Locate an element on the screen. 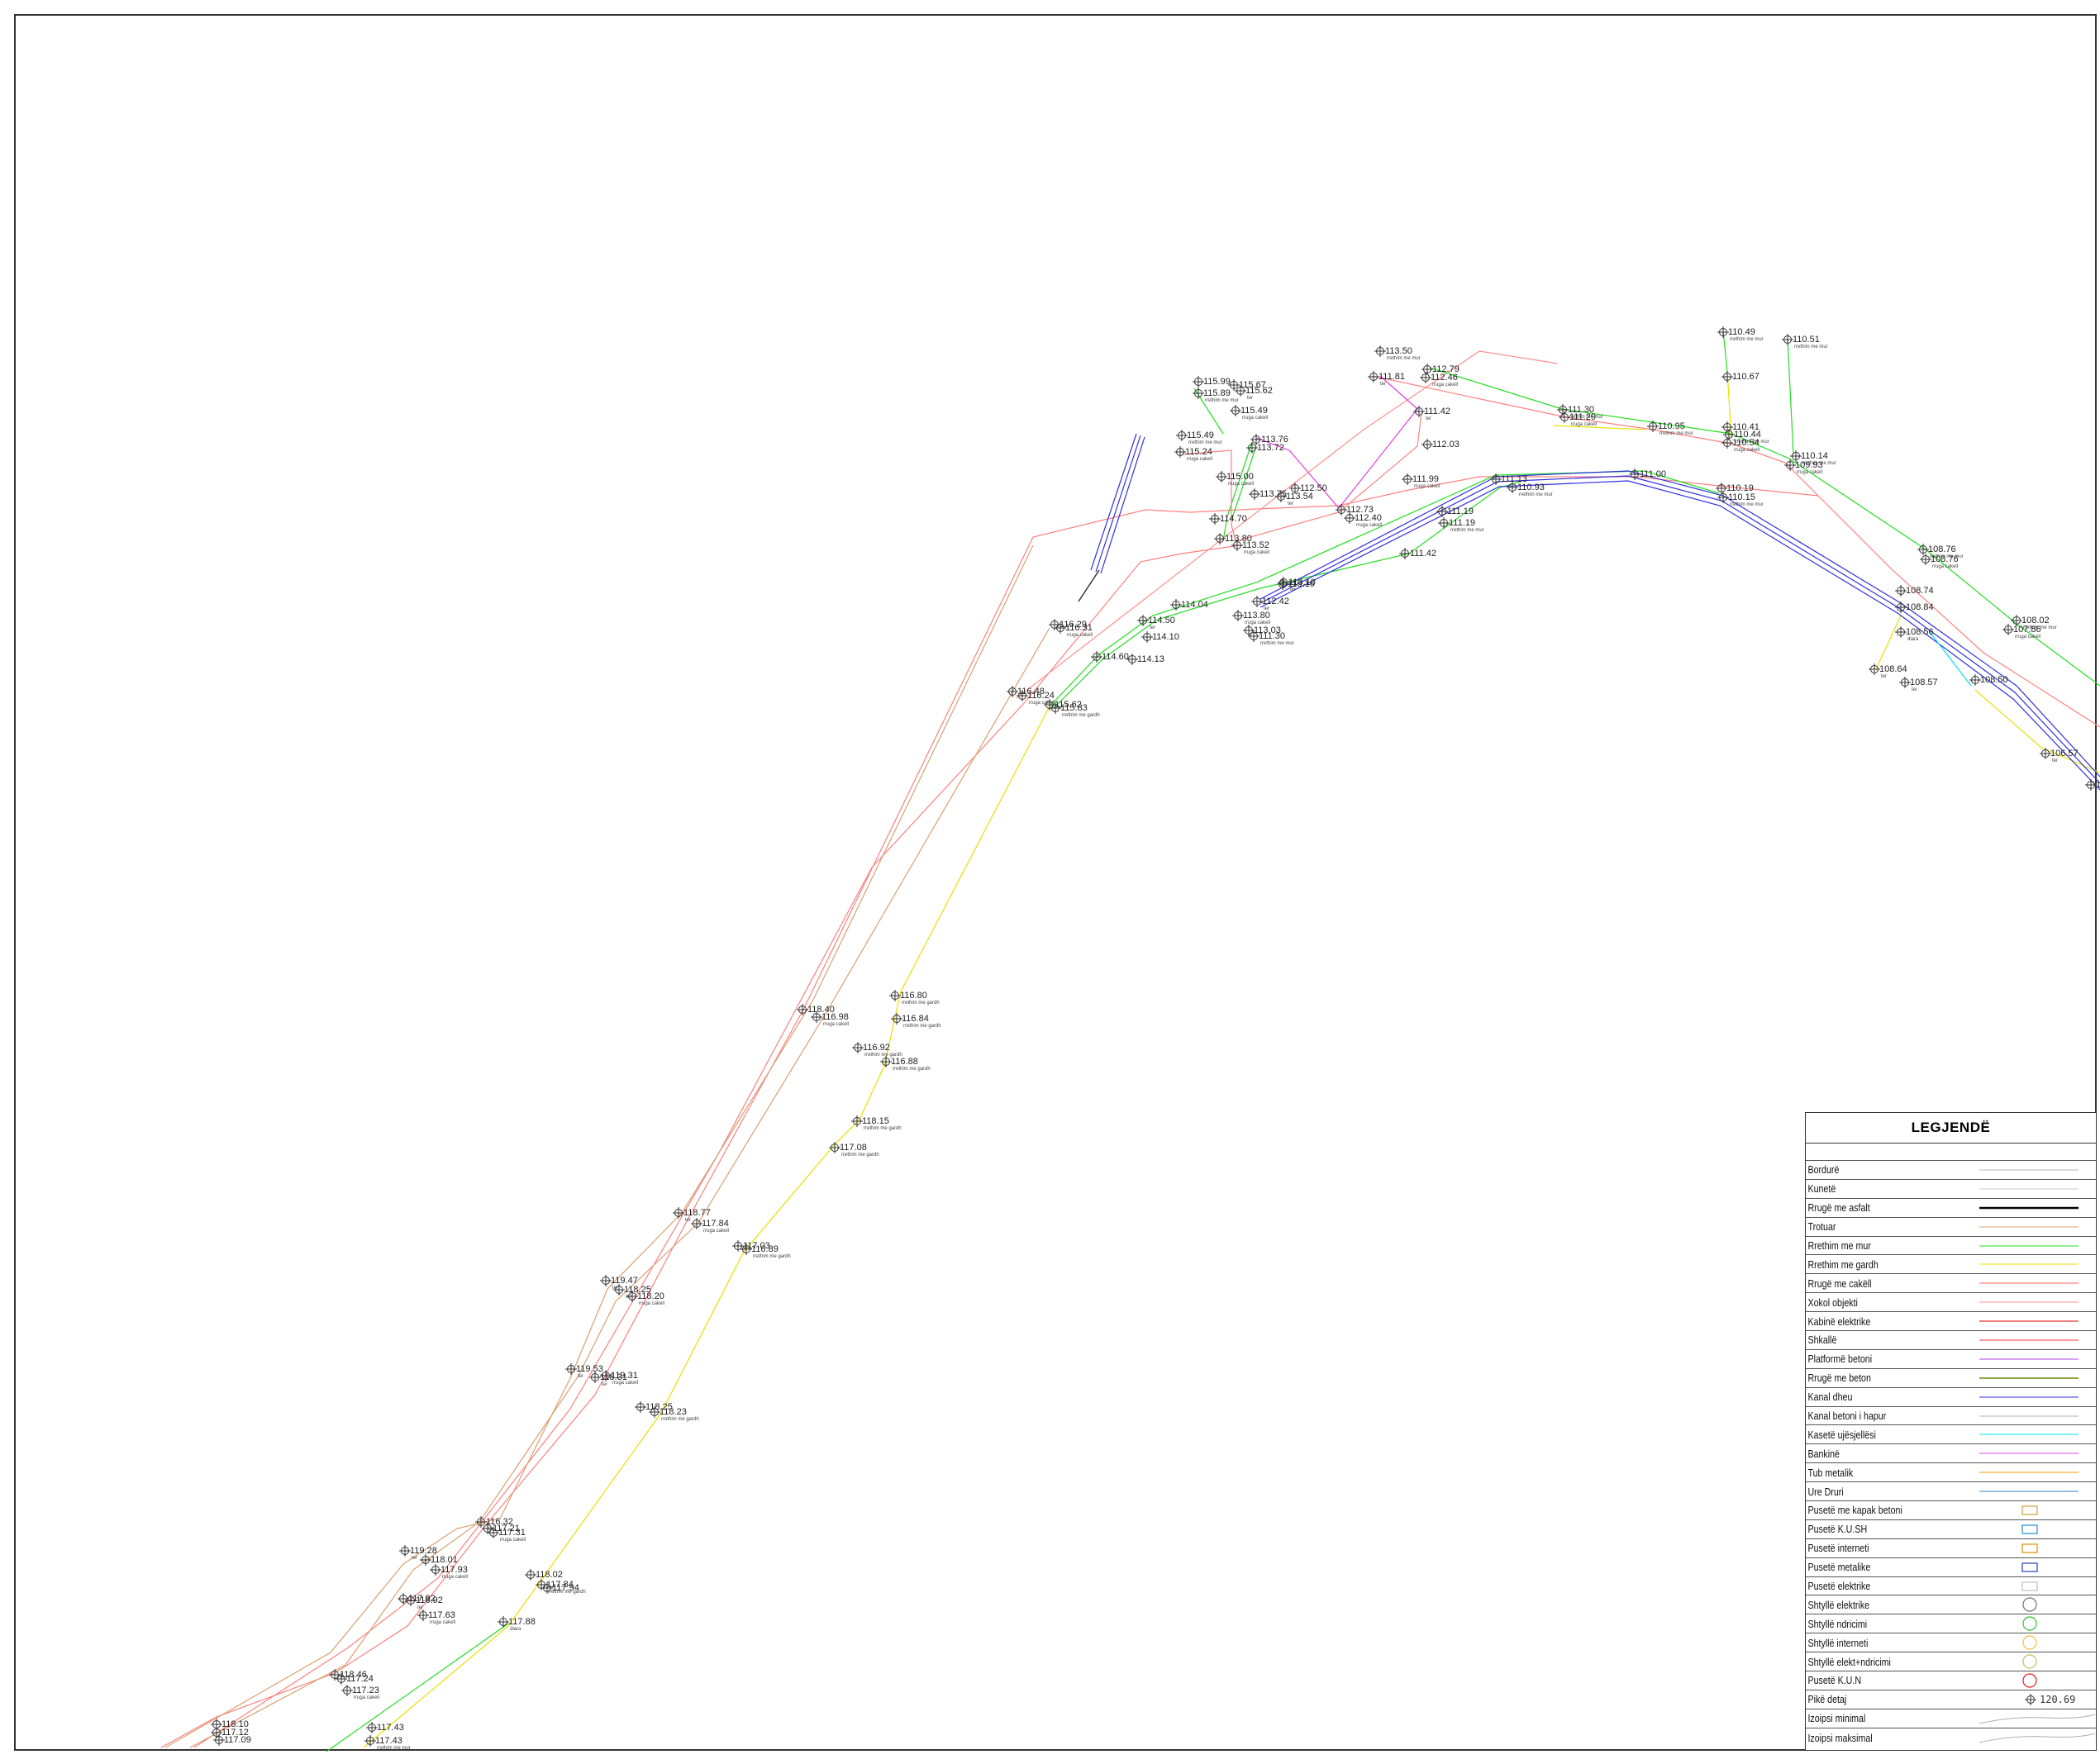 This screenshot has height=1764, width=2100. detail-point: 108.84 is located at coordinates (1914, 607).